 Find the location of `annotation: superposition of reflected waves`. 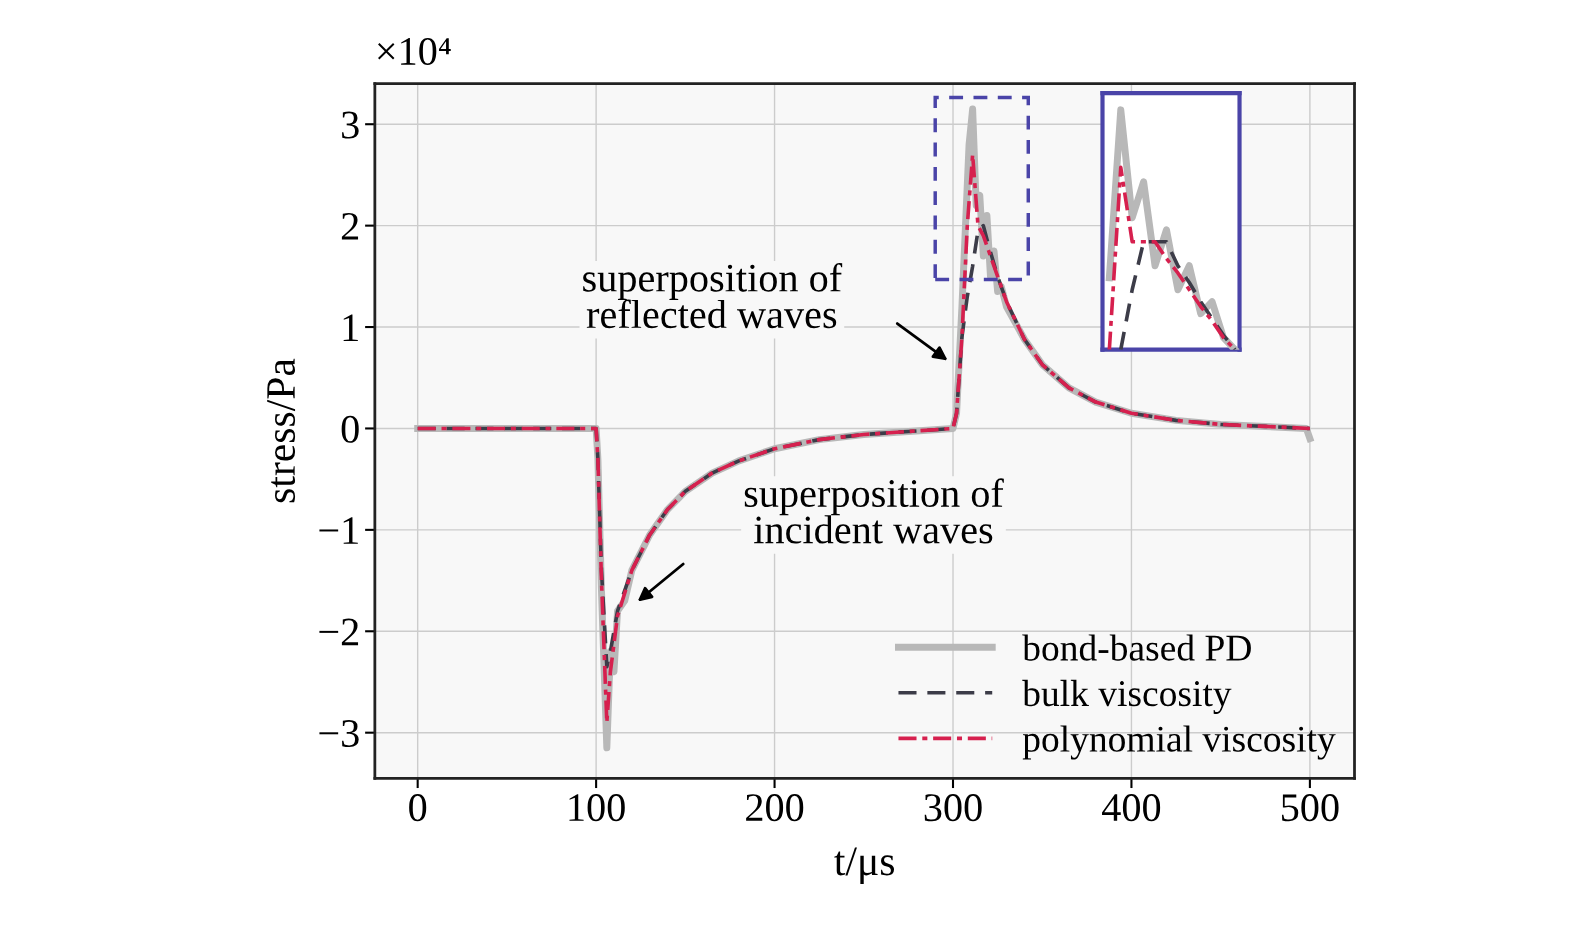

annotation: superposition of reflected waves is located at coordinates (713, 295).